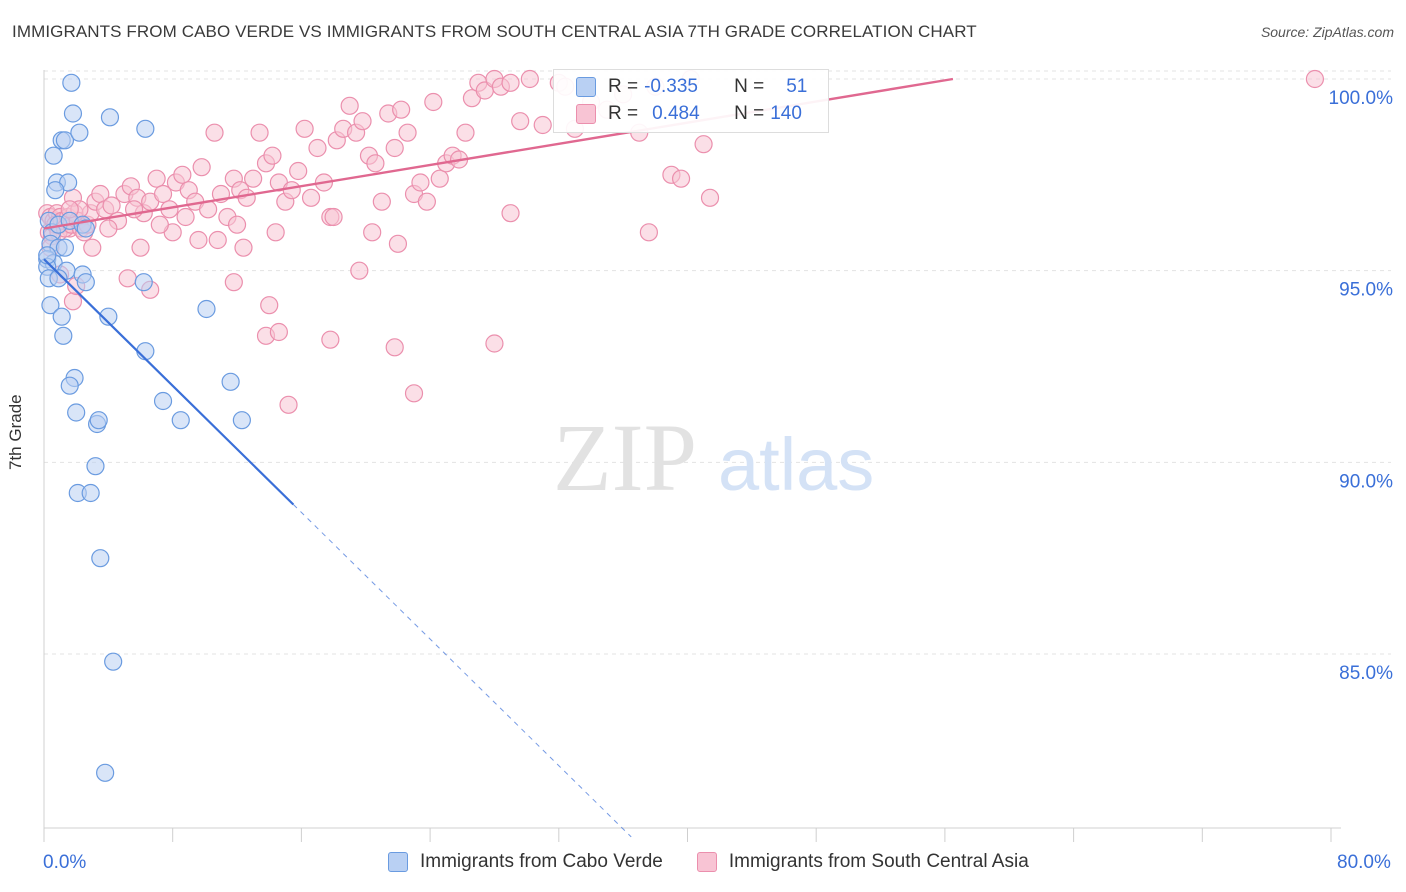 The image size is (1406, 892). I want to click on y-tick-label-85: 85.0%, so click(1366, 673).